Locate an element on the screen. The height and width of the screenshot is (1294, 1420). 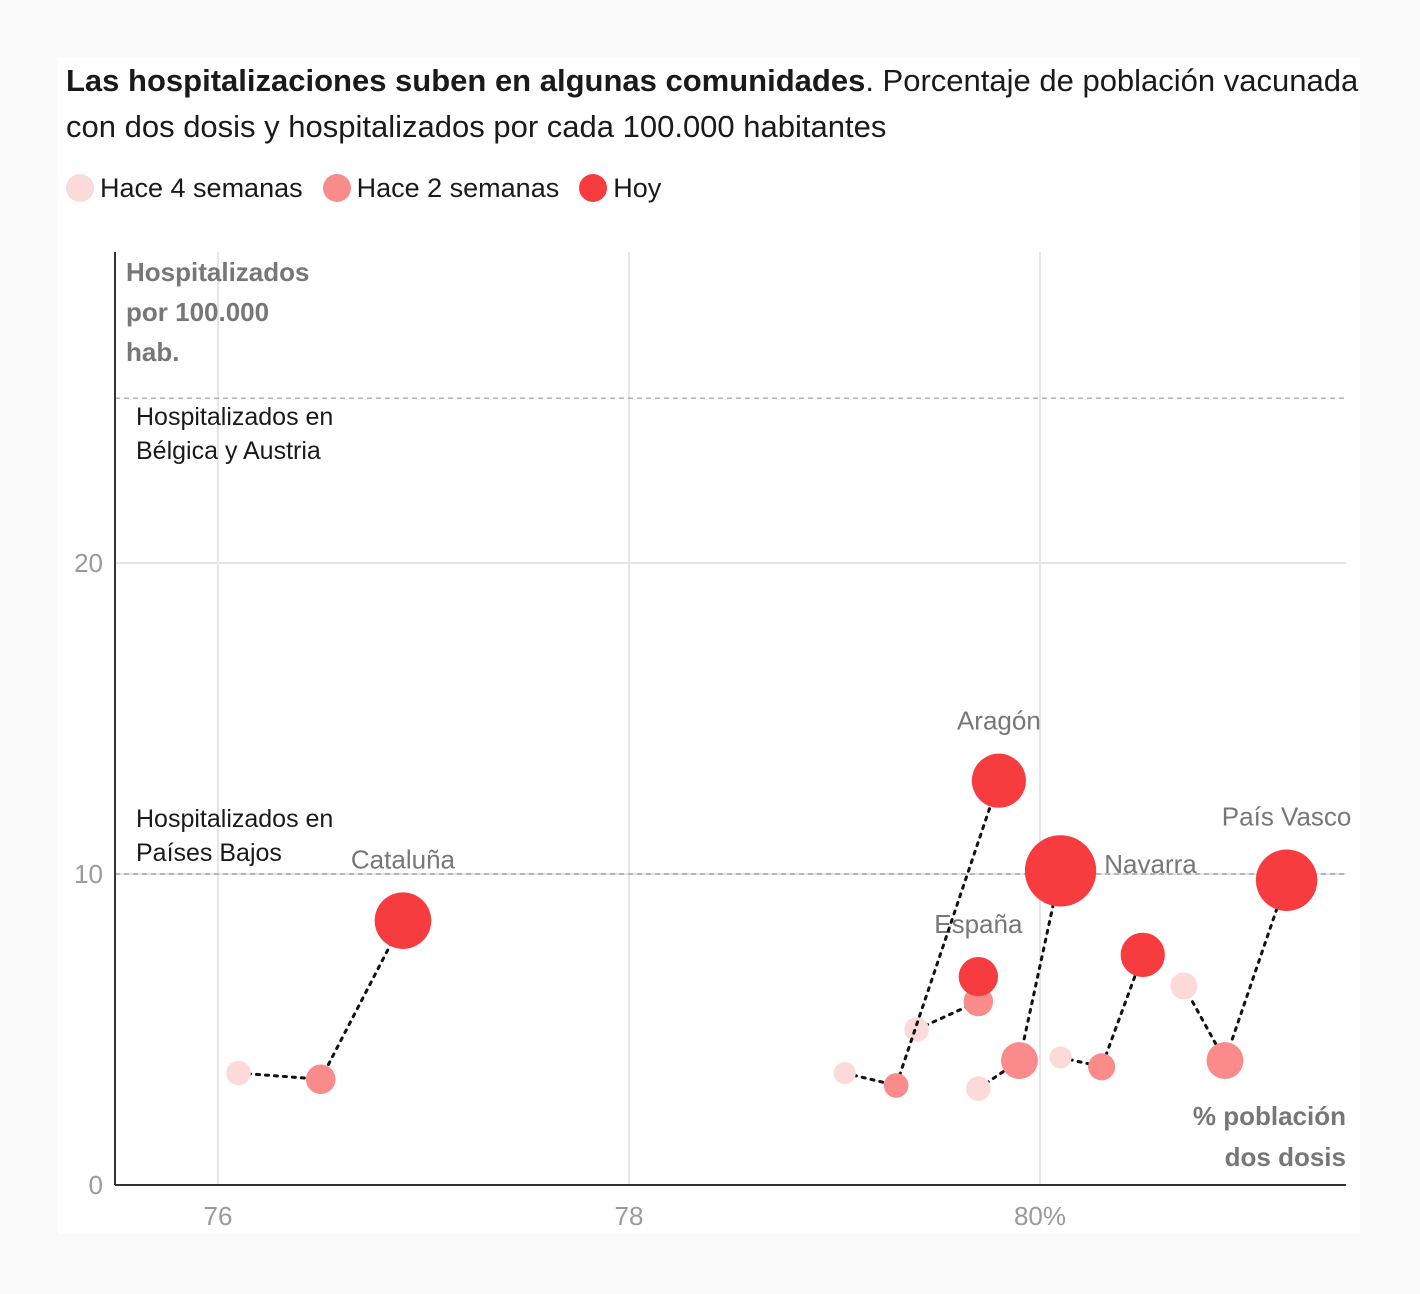
x-axis-title: dos dosis is located at coordinates (1285, 1157).